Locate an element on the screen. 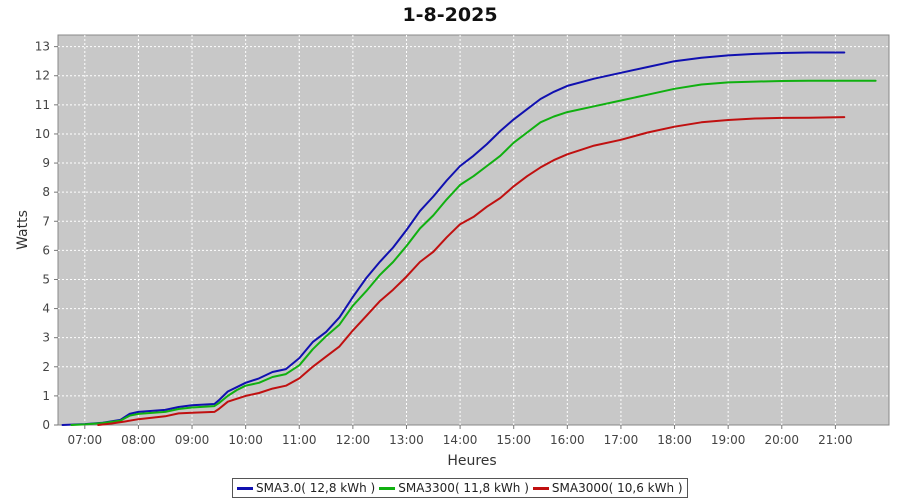 Image resolution: width=900 pixels, height=500 pixels. legend-item-sma3000: SMA3000( 10,6 kWh ) is located at coordinates (607, 488).